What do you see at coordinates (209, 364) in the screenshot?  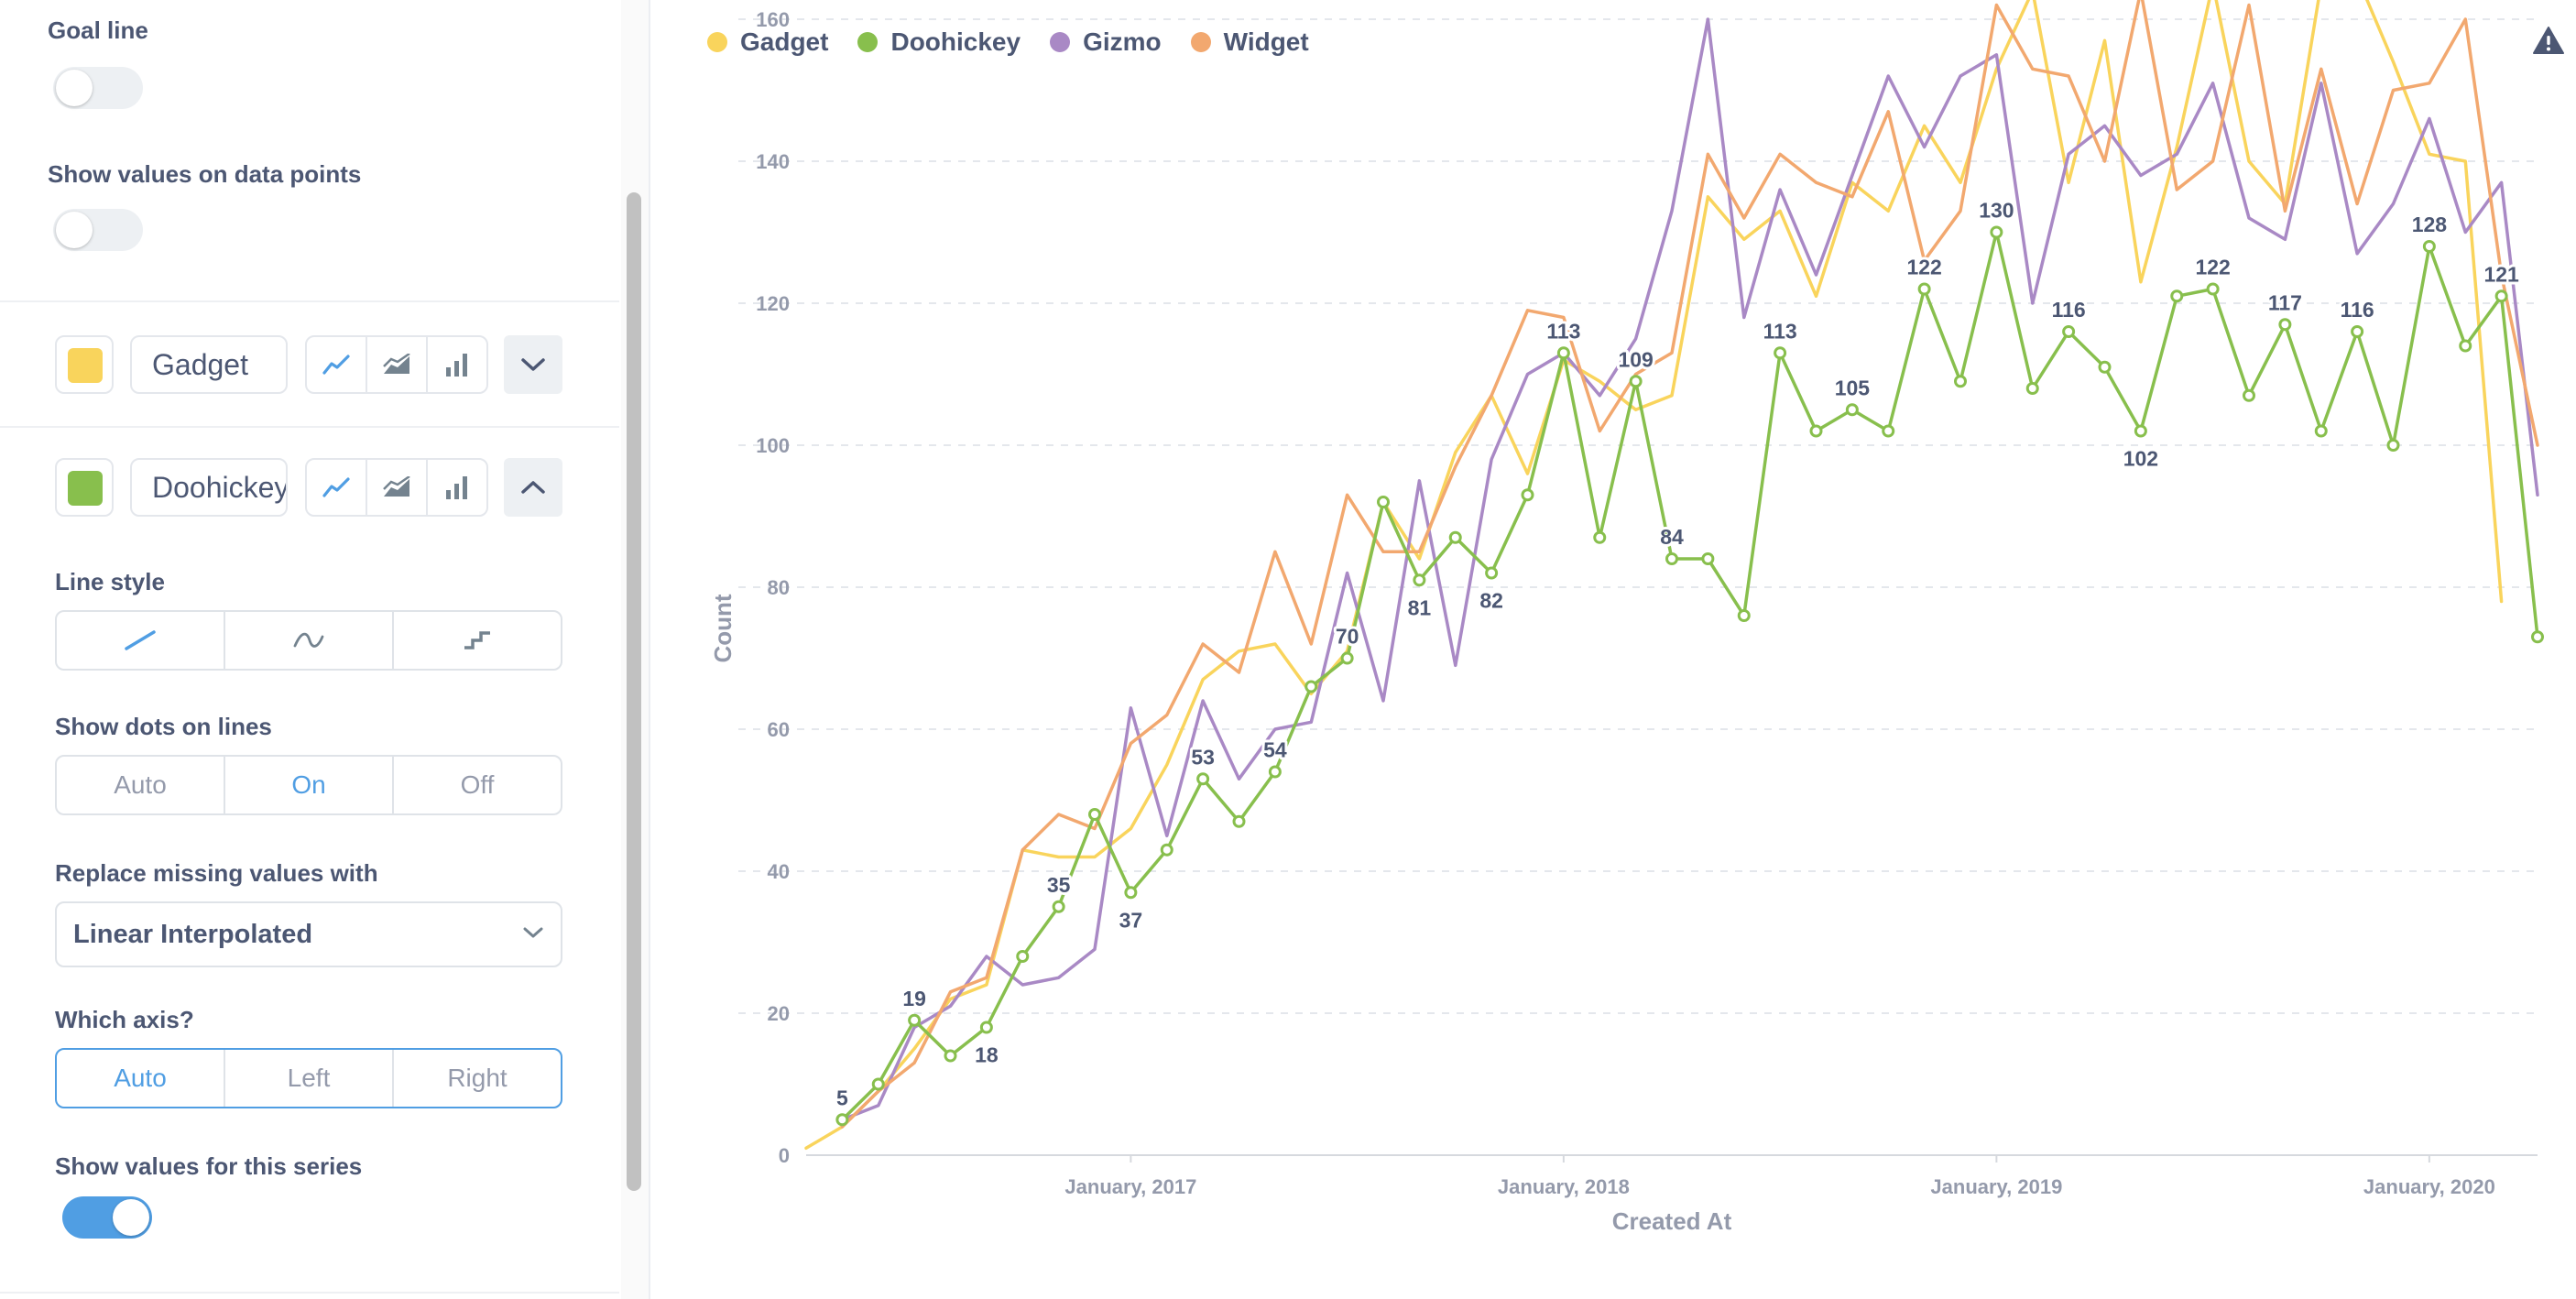 I see `gadget-series-name-input: Gadget` at bounding box center [209, 364].